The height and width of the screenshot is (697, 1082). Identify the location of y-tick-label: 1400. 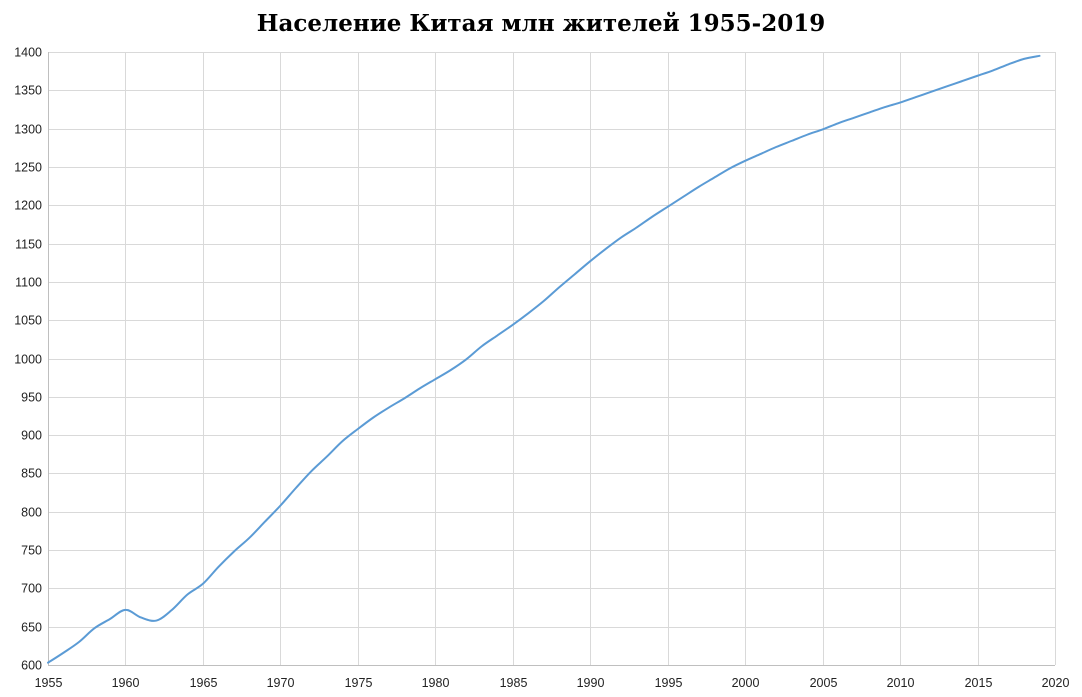
(28, 53).